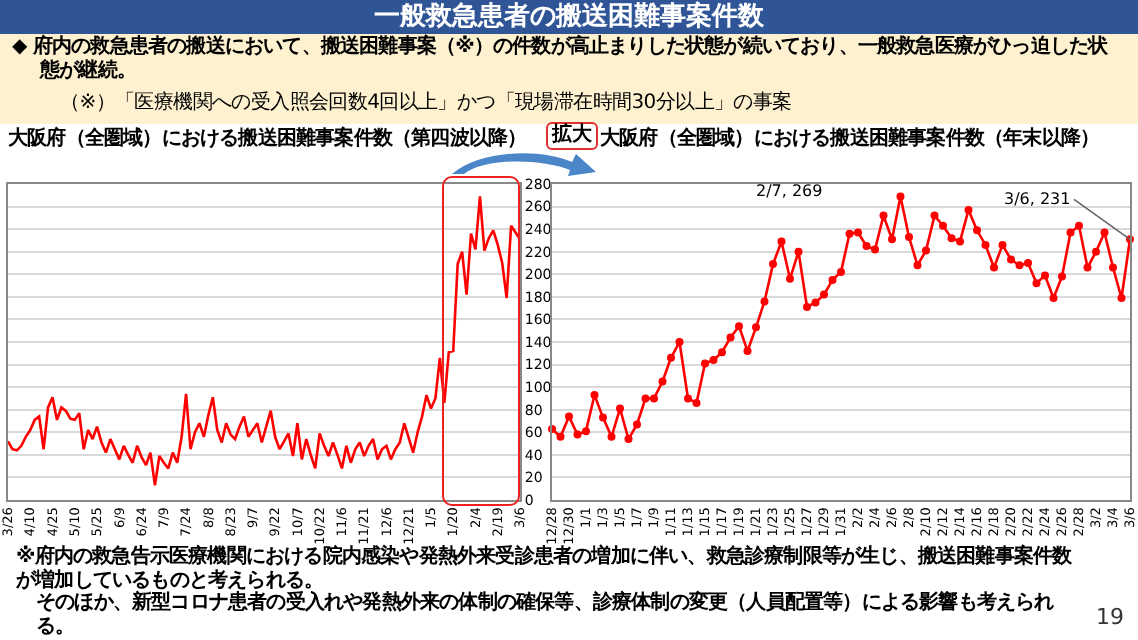  I want to click on annotation: 3/6, 231, so click(1037, 199).